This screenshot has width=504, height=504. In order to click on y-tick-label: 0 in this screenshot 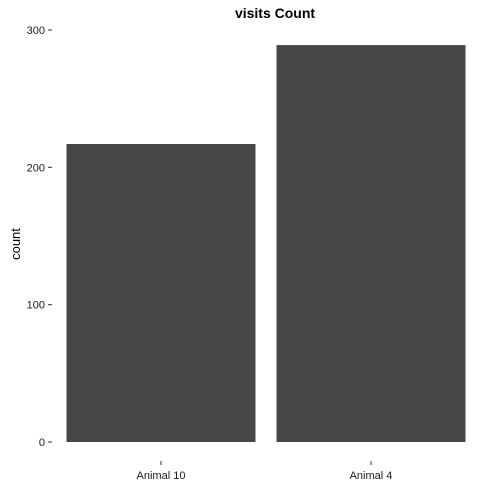, I will do `click(42, 443)`.